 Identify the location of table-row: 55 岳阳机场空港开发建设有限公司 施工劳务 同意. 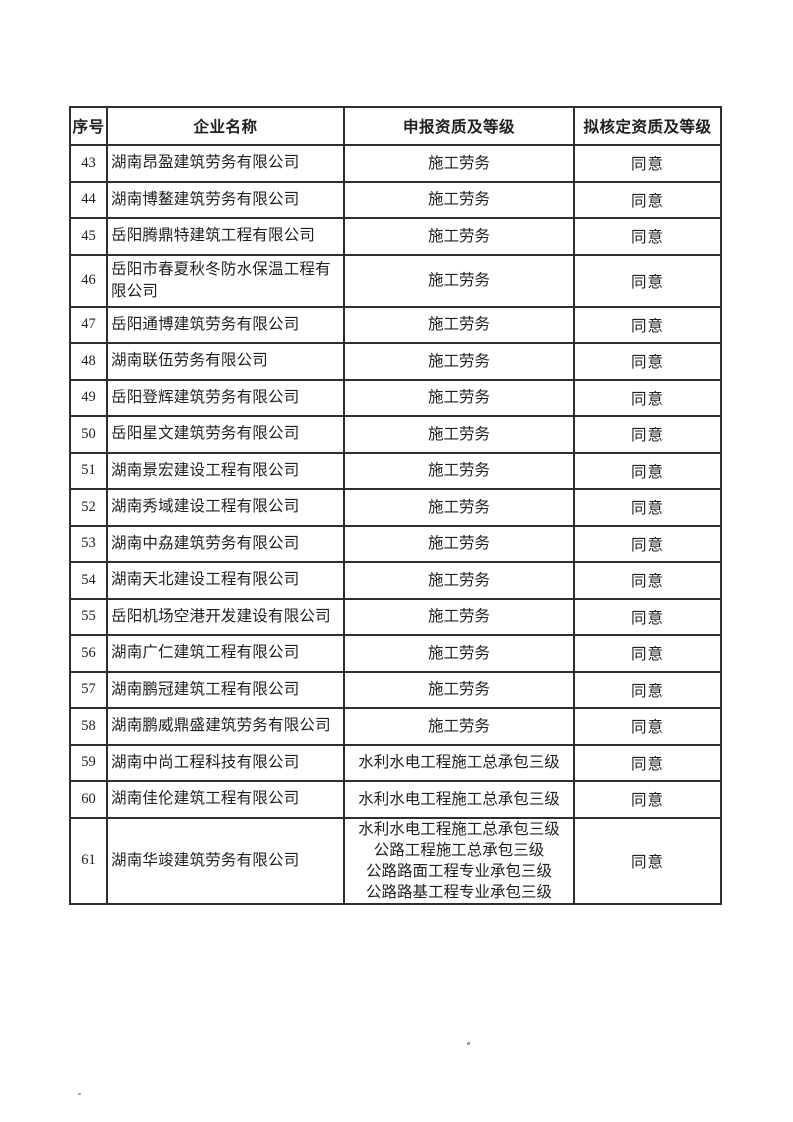
(395, 616).